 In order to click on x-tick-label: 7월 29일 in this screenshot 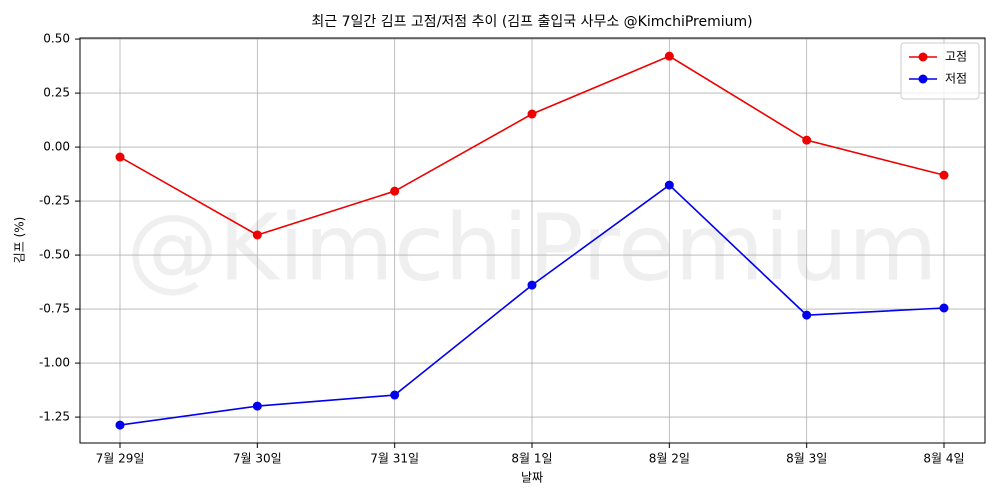, I will do `click(120, 459)`.